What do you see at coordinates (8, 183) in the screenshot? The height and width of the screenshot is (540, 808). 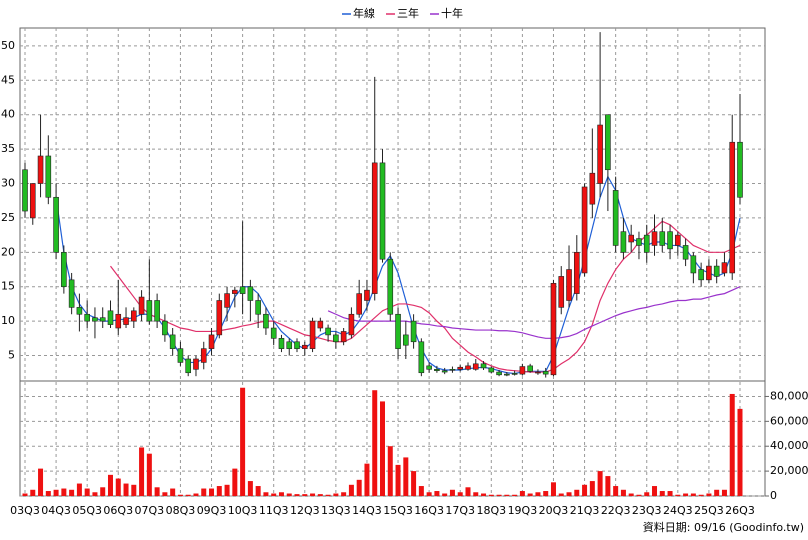 I see `y-tick-label: 30` at bounding box center [8, 183].